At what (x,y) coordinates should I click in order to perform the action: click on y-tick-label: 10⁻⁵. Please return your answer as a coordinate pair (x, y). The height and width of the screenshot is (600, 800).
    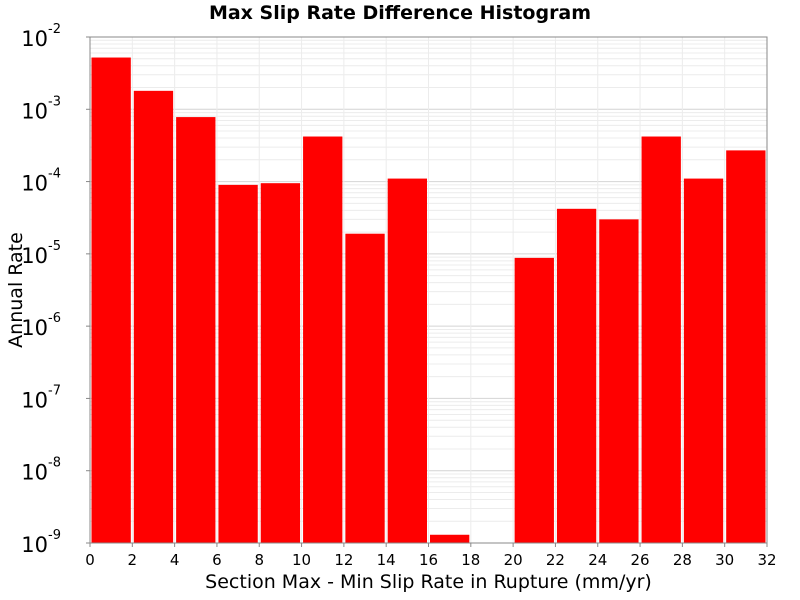
    Looking at the image, I should click on (41, 253).